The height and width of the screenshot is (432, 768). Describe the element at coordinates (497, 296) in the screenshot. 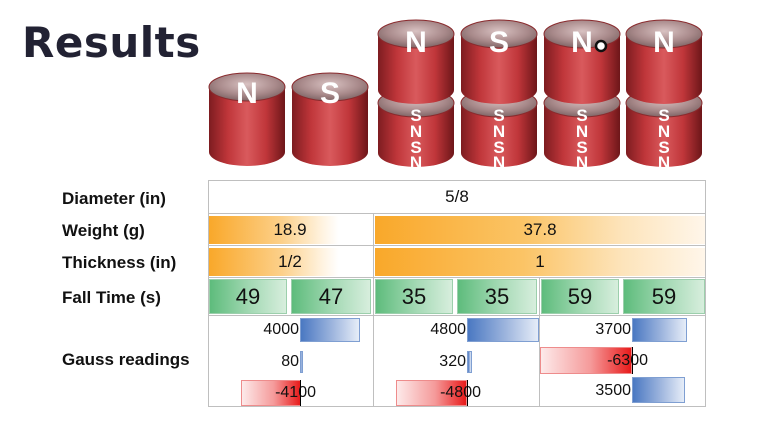

I see `fall-time-4: 35` at that location.